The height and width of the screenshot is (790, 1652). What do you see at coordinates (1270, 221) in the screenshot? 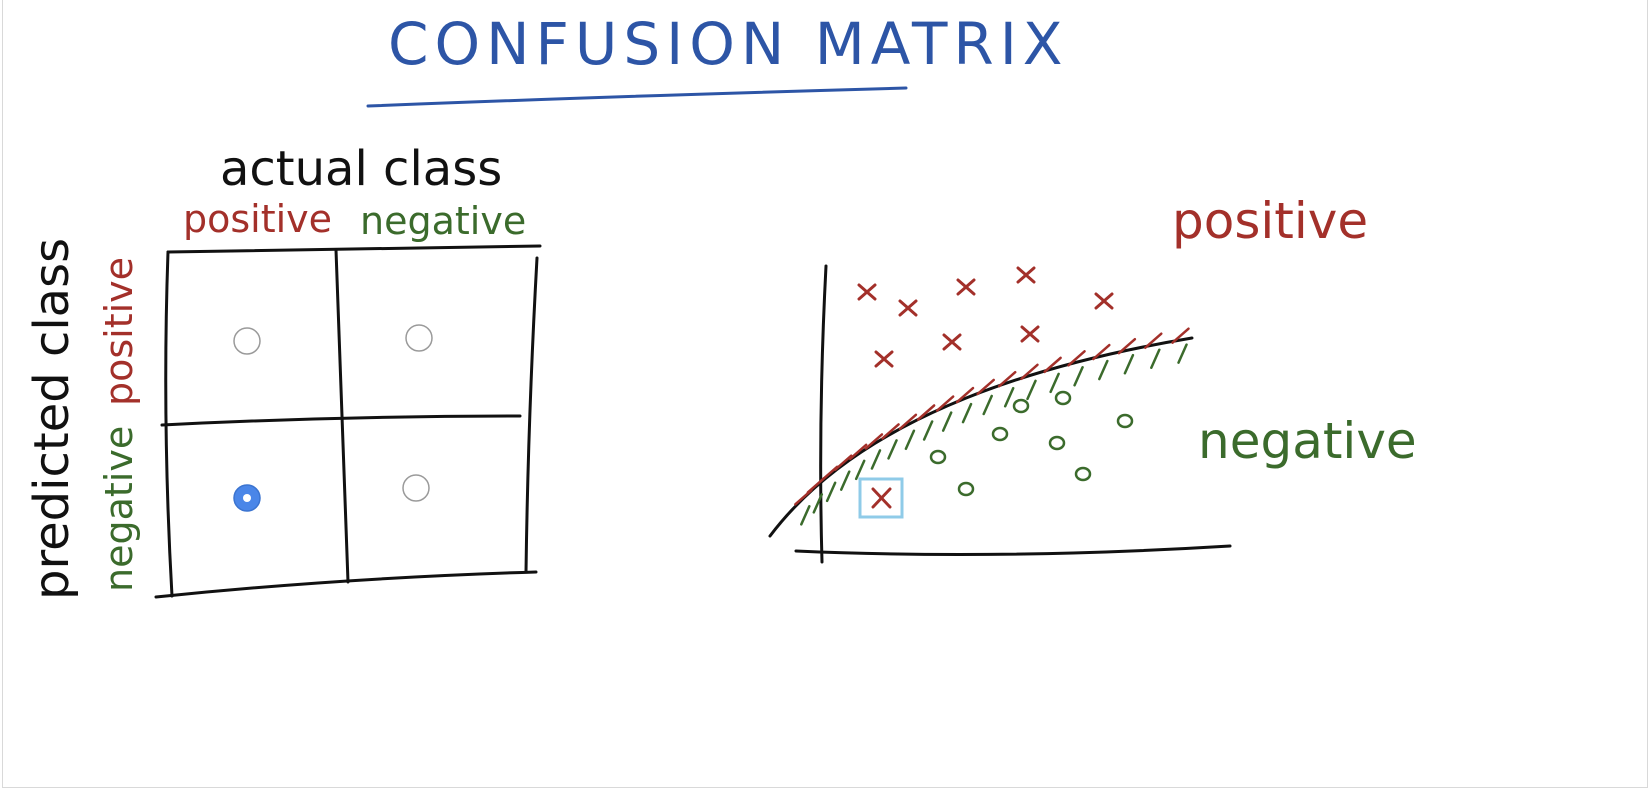
I see `region-label-positive: positive` at bounding box center [1270, 221].